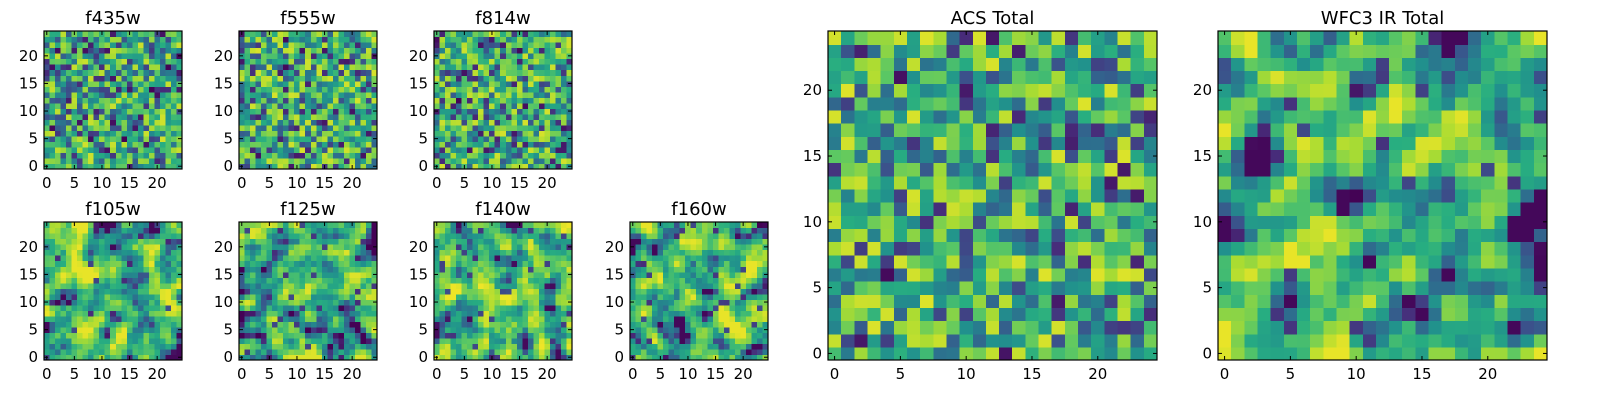  What do you see at coordinates (129, 374) in the screenshot?
I see `x-tick-label: 15` at bounding box center [129, 374].